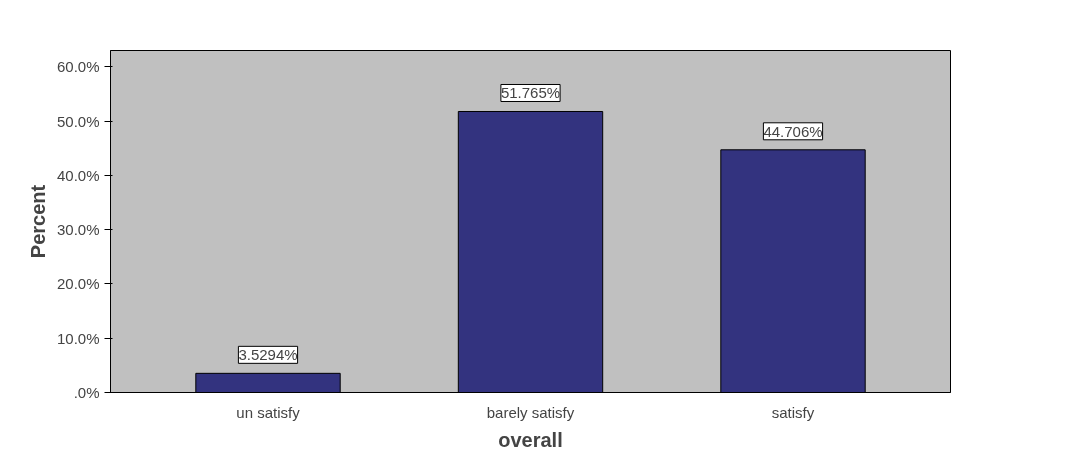 This screenshot has width=1076, height=468. Describe the element at coordinates (78, 338) in the screenshot. I see `y-tick-label: 10.0%` at that location.